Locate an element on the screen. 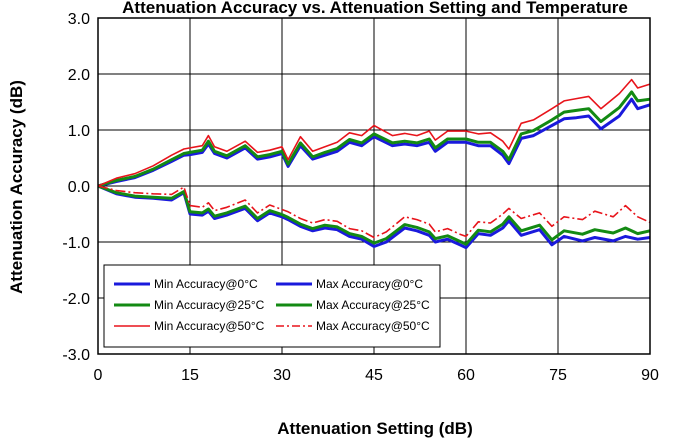  x-tick-label: 0 is located at coordinates (98, 375).